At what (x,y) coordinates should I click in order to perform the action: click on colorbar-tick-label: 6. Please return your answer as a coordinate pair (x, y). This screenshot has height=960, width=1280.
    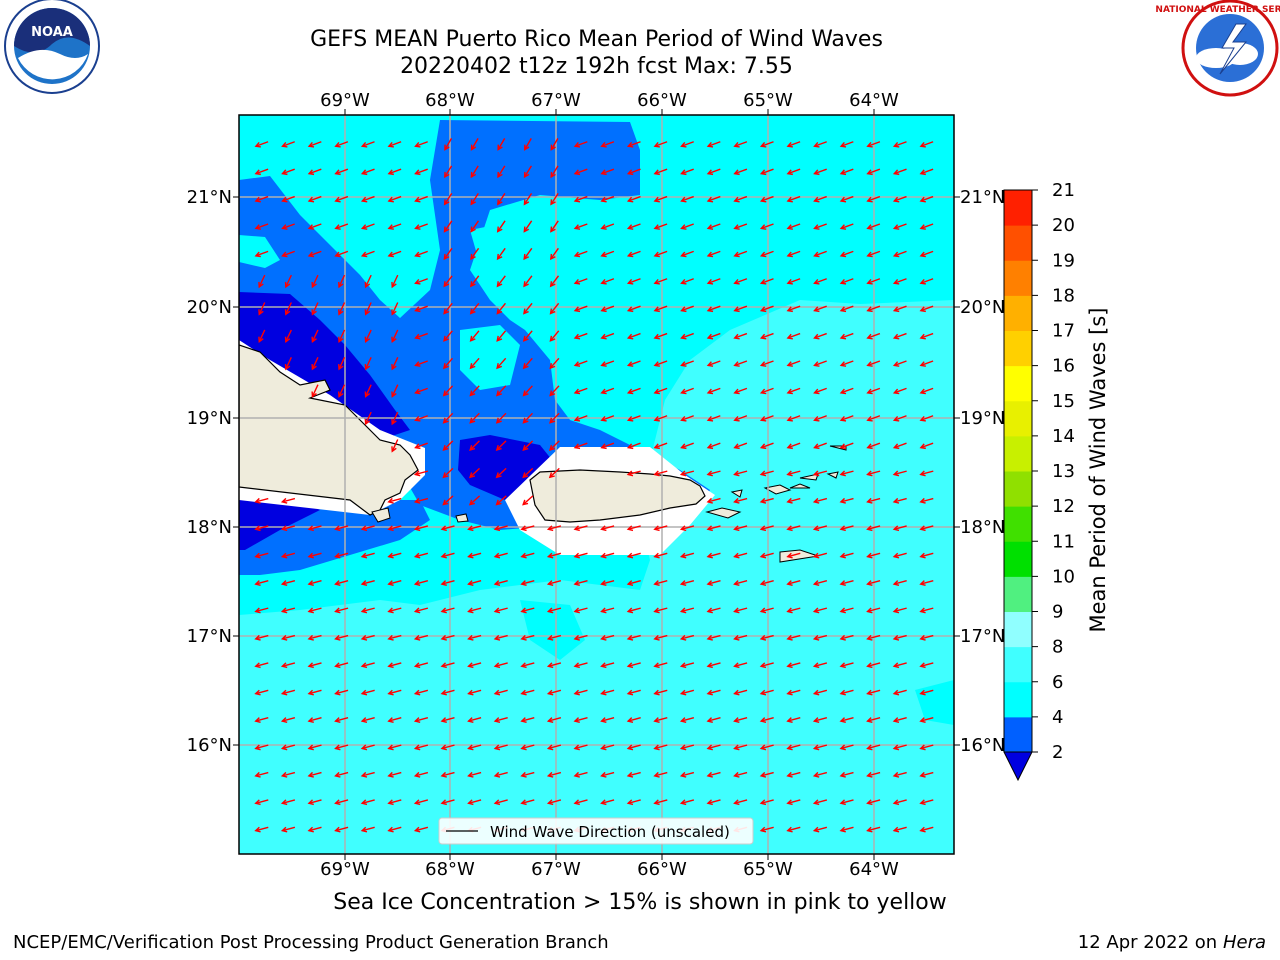
    Looking at the image, I should click on (1057, 682).